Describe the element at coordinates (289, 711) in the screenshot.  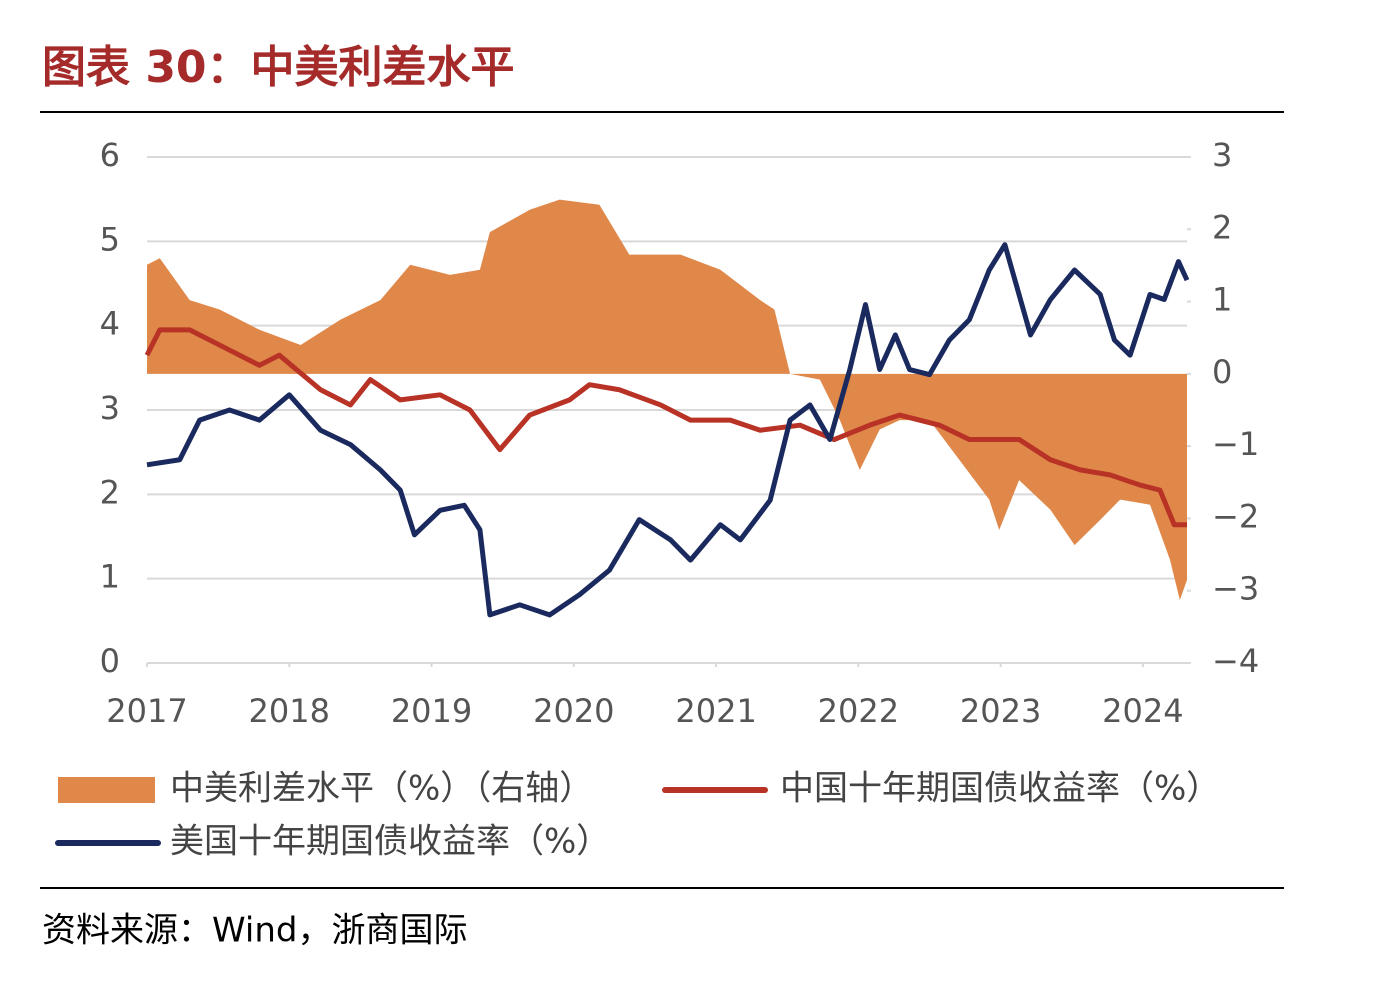
I see `x-tick-label: 2018` at that location.